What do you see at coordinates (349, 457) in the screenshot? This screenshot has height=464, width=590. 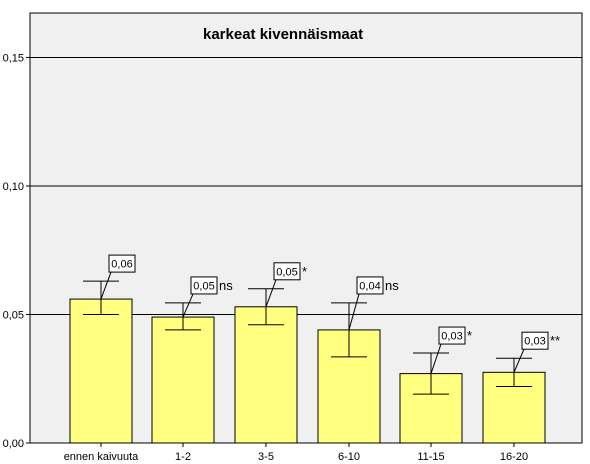 I see `x-tick-label: 6-10` at bounding box center [349, 457].